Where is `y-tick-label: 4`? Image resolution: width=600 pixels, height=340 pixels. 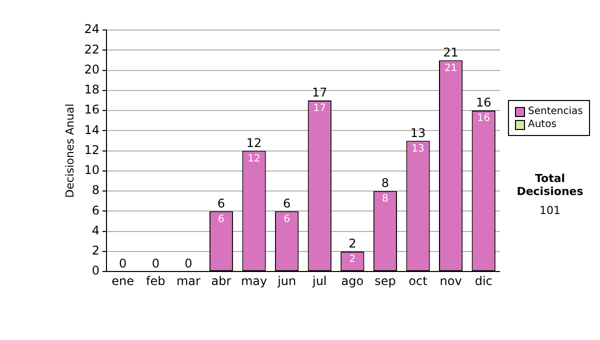
y-tick-label: 4 is located at coordinates (96, 230).